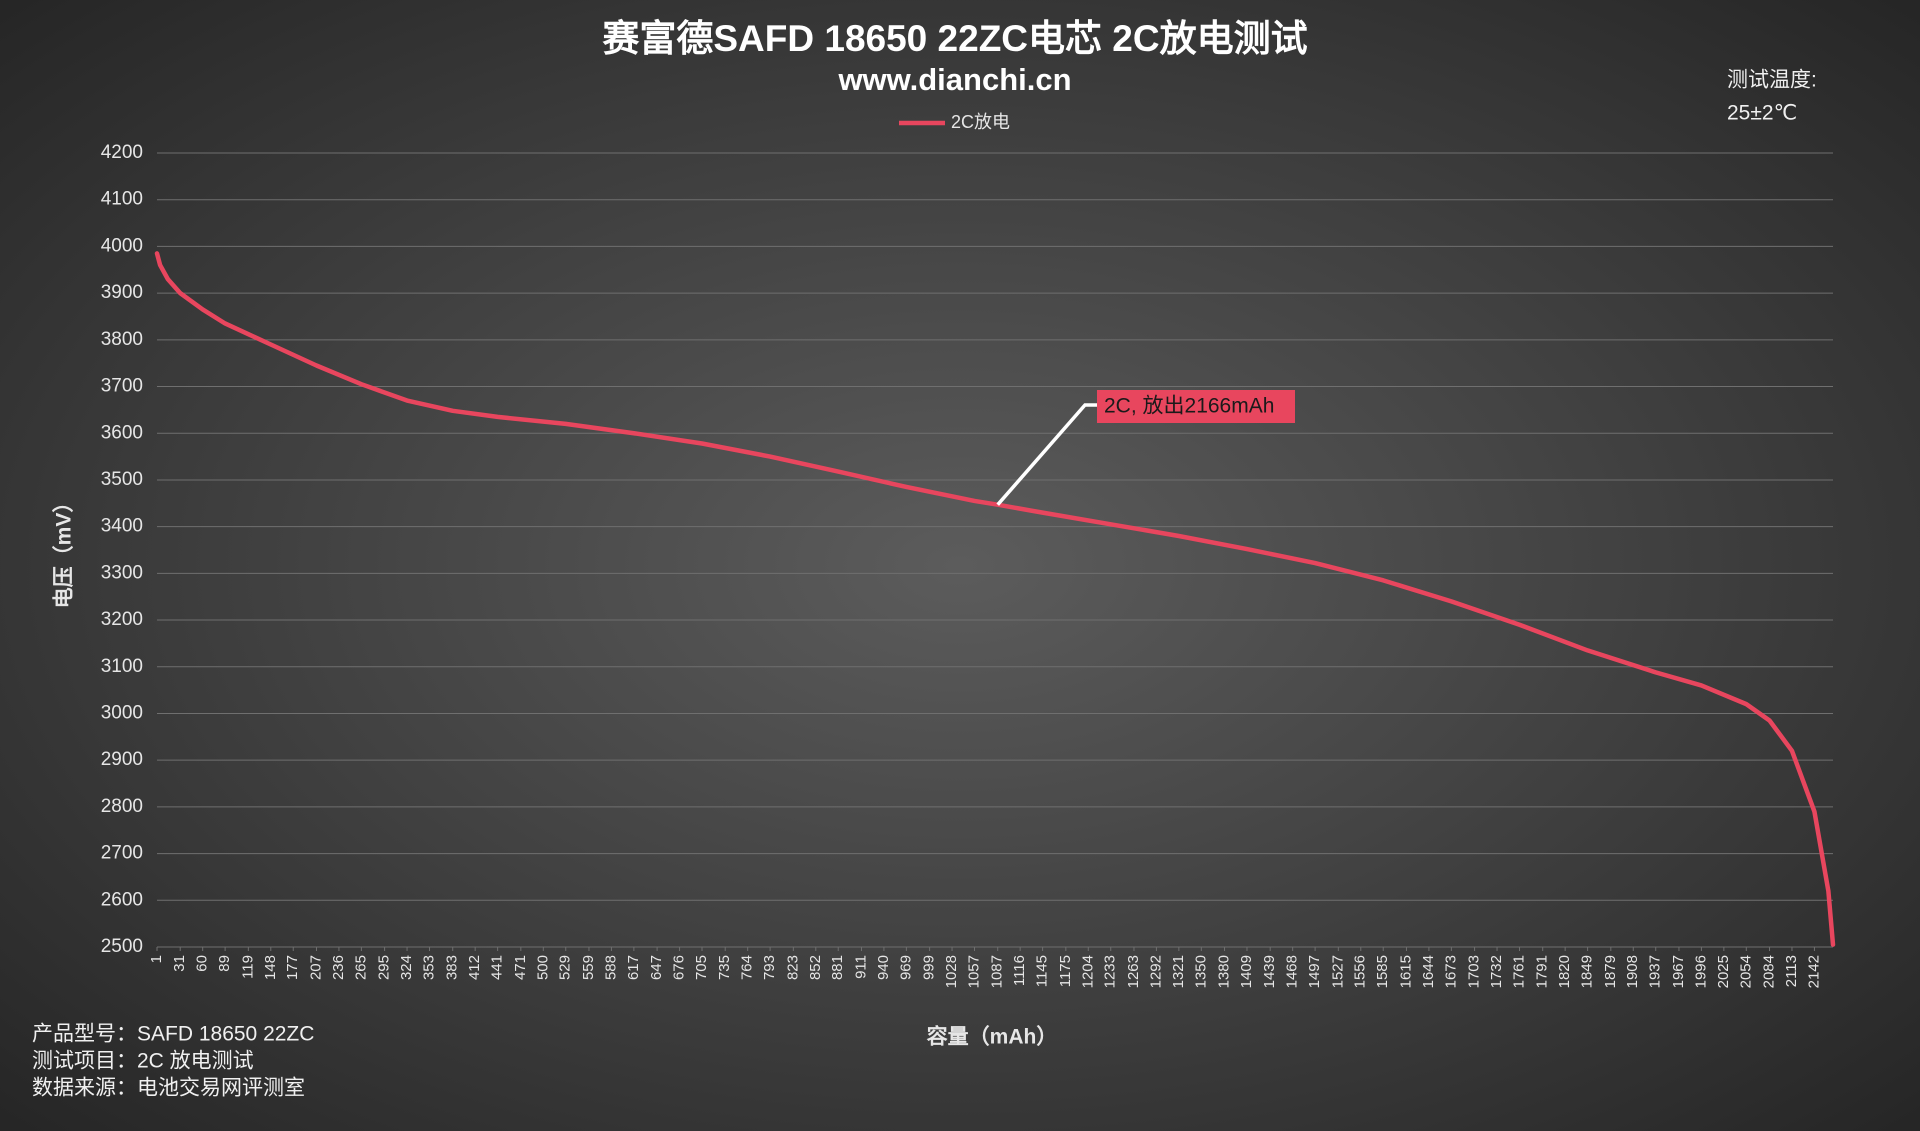  What do you see at coordinates (951, 971) in the screenshot?
I see `x-tick-label: 1028` at bounding box center [951, 971].